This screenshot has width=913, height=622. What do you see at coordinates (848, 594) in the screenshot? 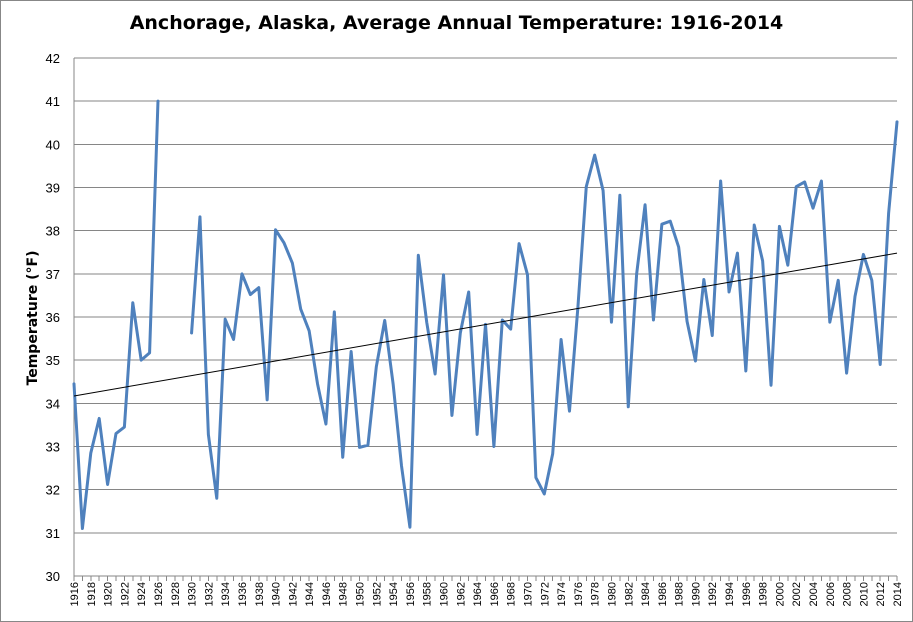
I see `x-tick-label: 2008` at bounding box center [848, 594].